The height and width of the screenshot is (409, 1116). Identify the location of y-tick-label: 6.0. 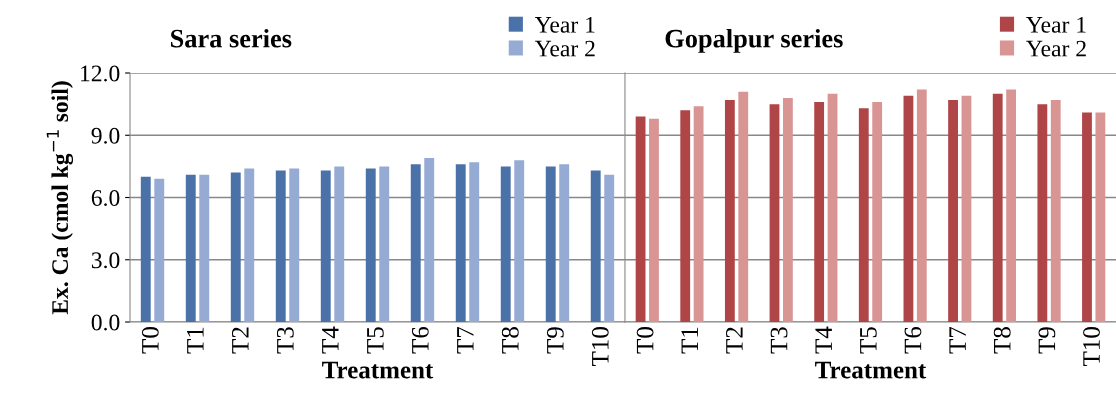
(105, 198).